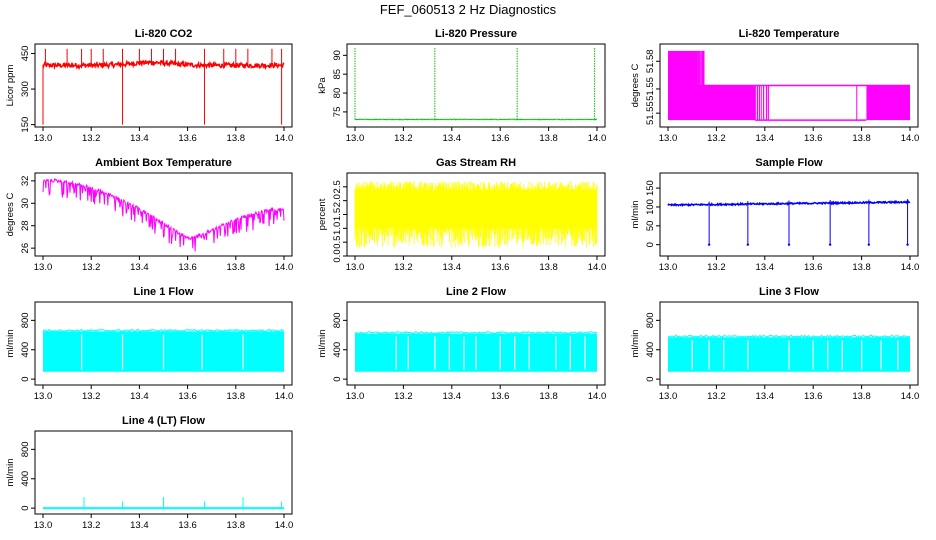 Image resolution: width=936 pixels, height=540 pixels. I want to click on y-tick-label: 100, so click(650, 207).